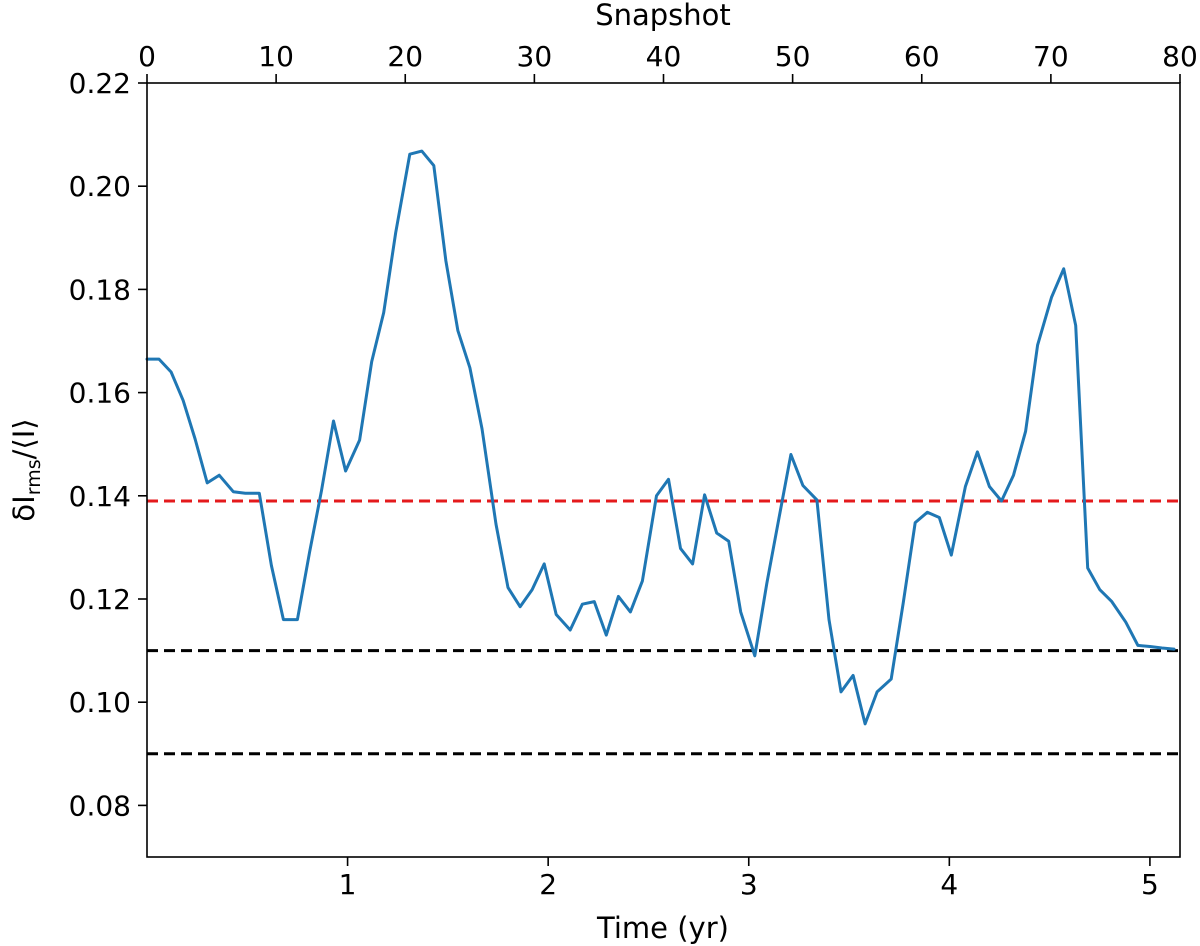 The image size is (1200, 946). Describe the element at coordinates (100, 289) in the screenshot. I see `y-tick-label: 0.18` at that location.